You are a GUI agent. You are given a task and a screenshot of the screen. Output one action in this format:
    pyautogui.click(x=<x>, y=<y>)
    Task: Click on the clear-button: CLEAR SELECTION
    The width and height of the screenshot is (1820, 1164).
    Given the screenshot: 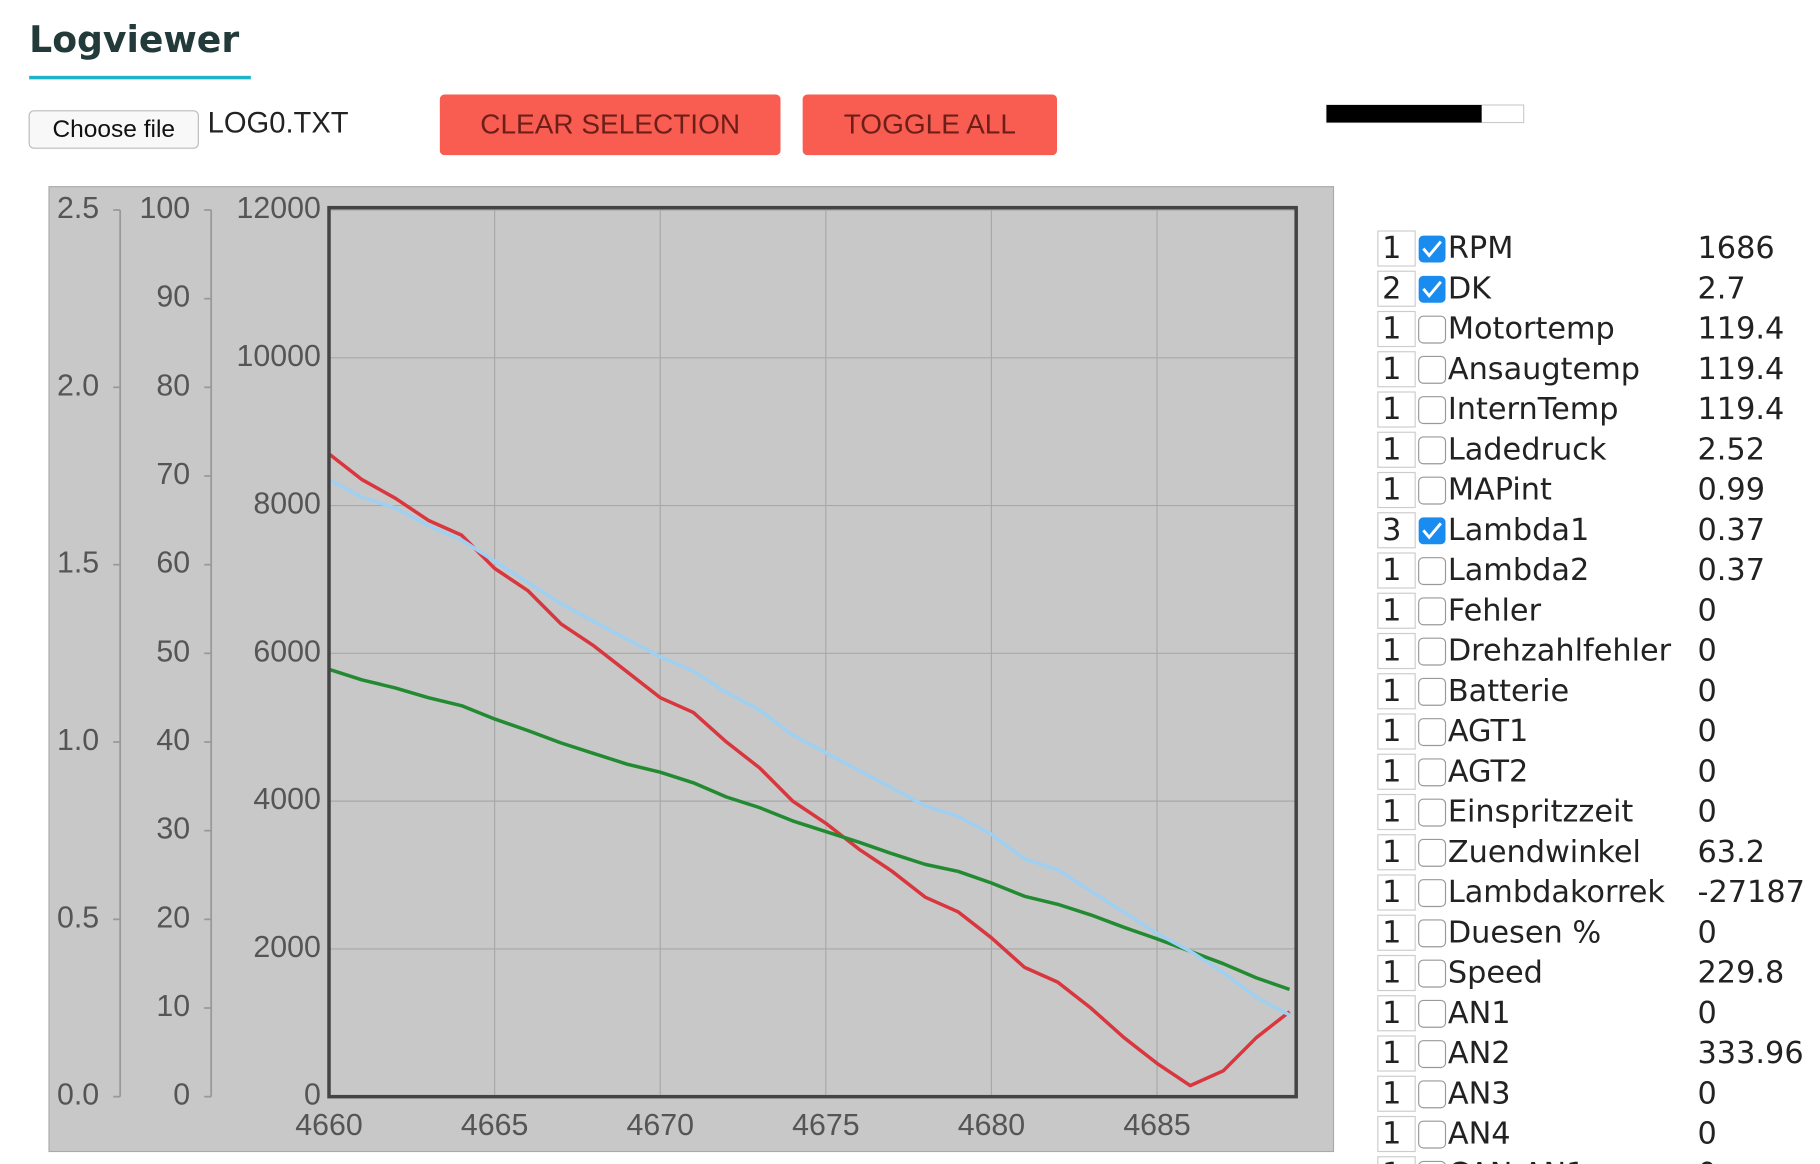 What is the action you would take?
    pyautogui.click(x=610, y=125)
    